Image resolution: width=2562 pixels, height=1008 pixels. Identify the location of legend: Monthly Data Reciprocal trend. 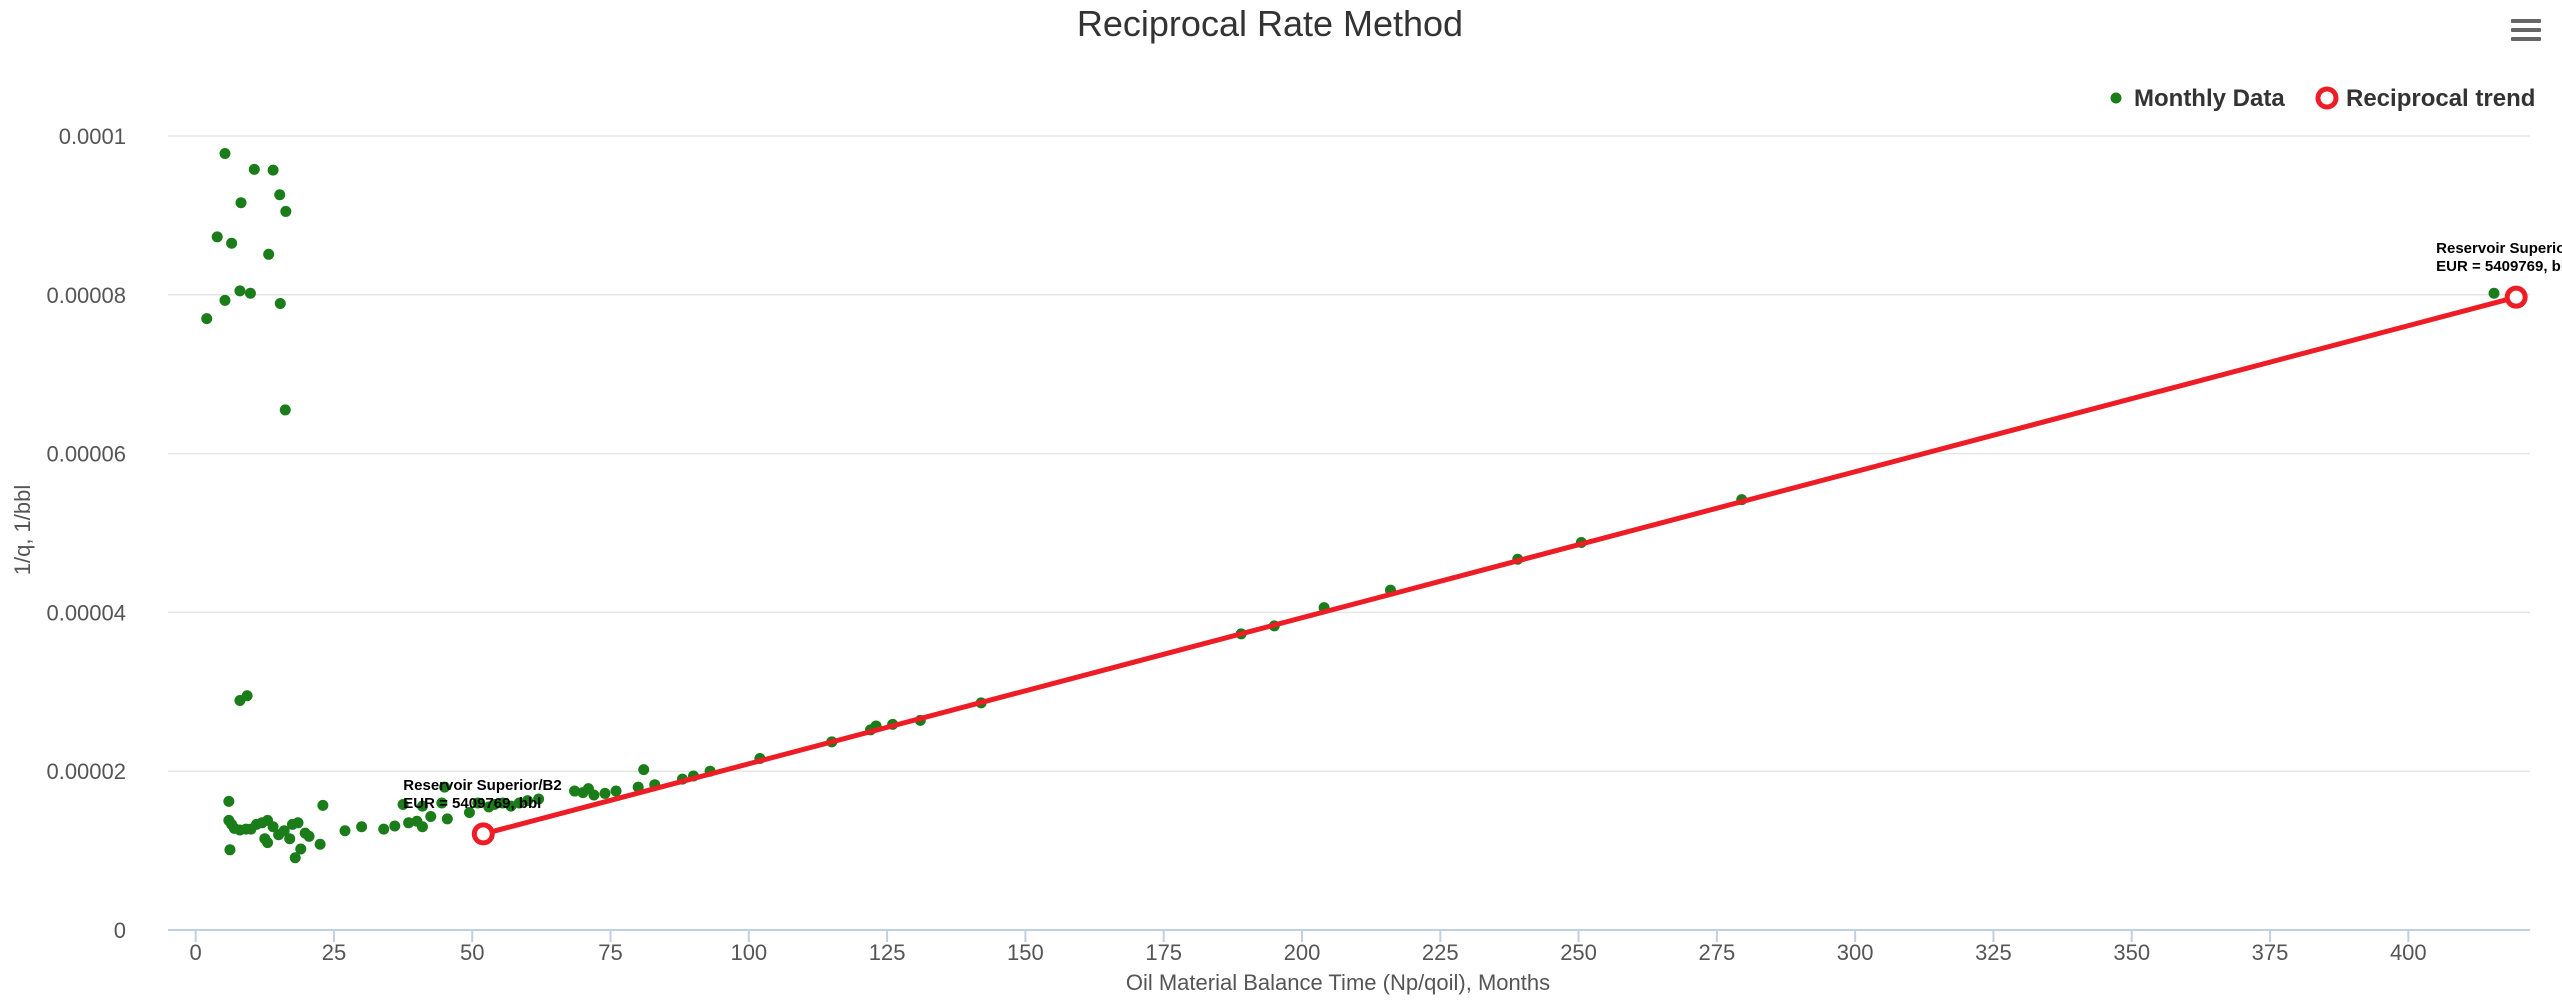
(2322, 98).